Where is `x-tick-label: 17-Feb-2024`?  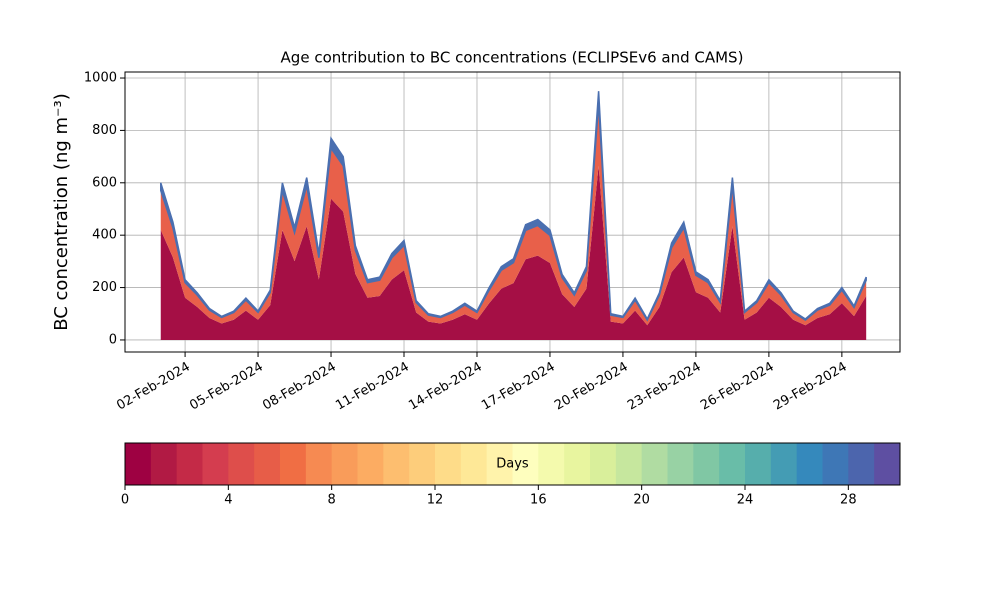 x-tick-label: 17-Feb-2024 is located at coordinates (518, 387).